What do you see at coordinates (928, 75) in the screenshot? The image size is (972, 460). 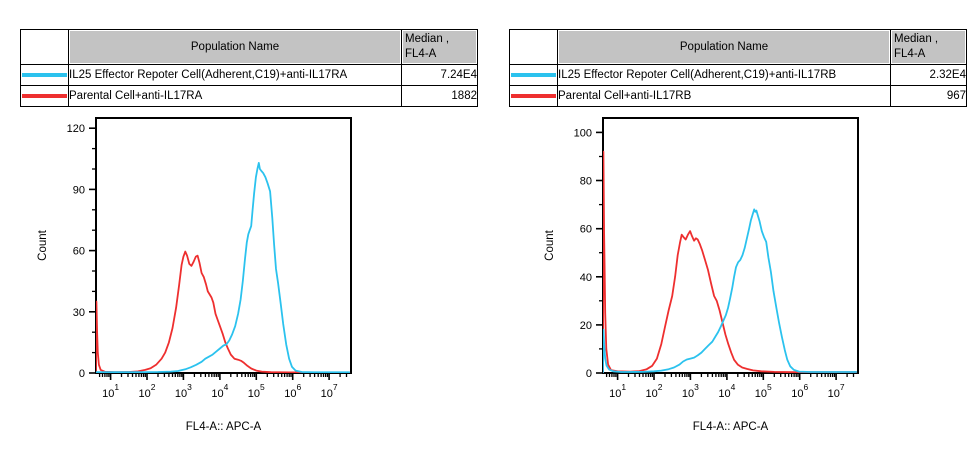 I see `median-value: 2.32E4` at bounding box center [928, 75].